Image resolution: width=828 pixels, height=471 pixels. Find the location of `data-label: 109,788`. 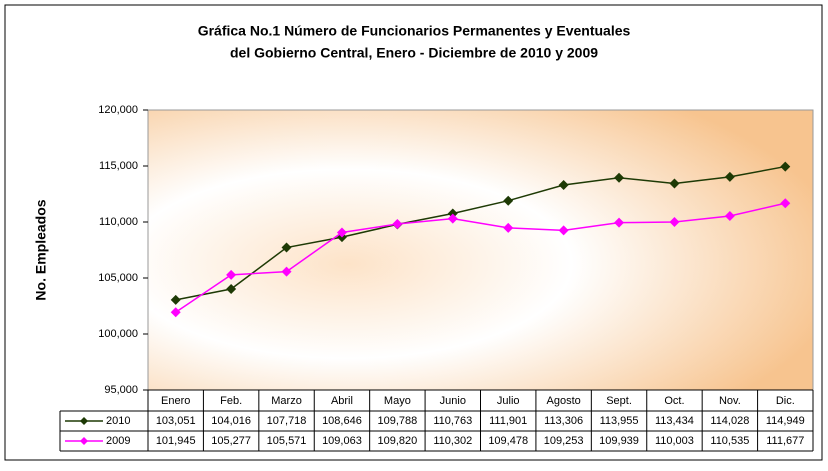

data-label: 109,788 is located at coordinates (397, 421).